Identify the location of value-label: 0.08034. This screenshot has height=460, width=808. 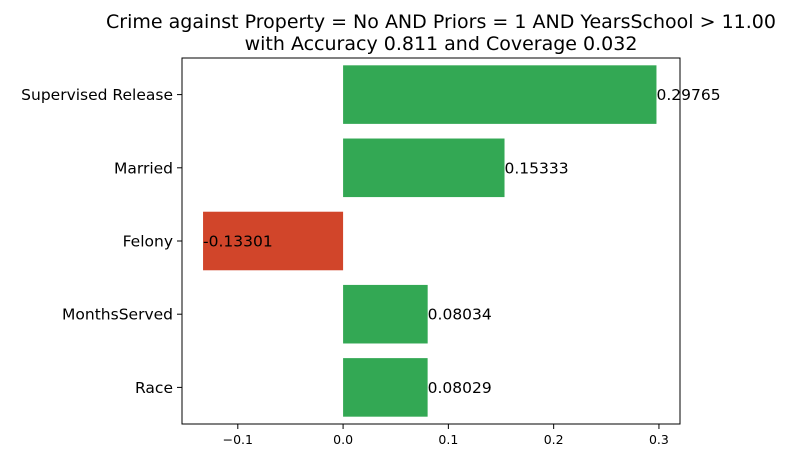
(460, 315).